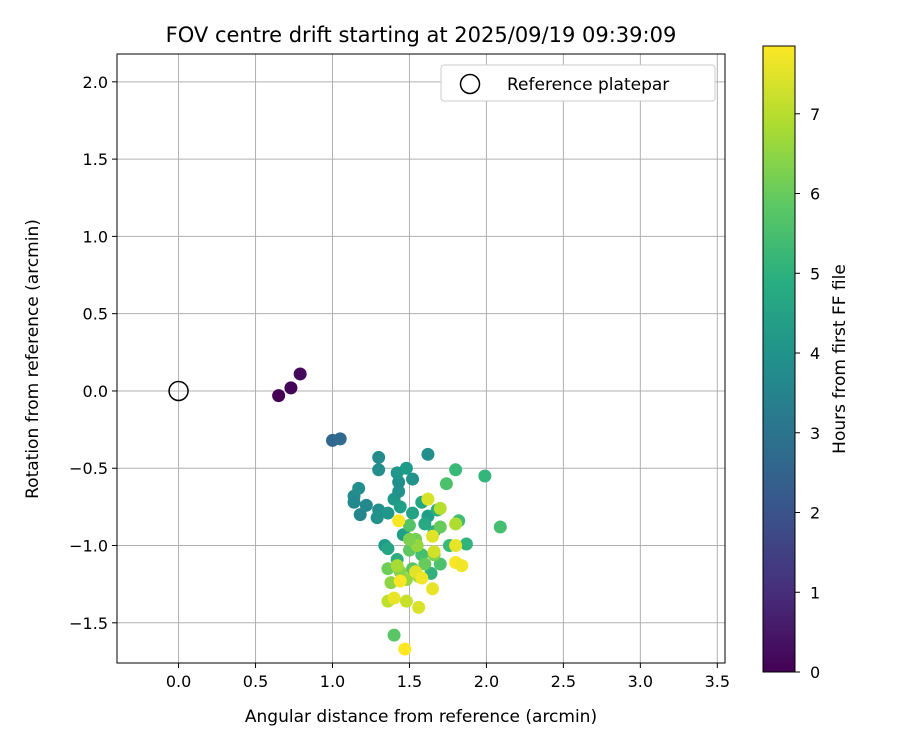  What do you see at coordinates (779, 359) in the screenshot?
I see `colorbar-gradient` at bounding box center [779, 359].